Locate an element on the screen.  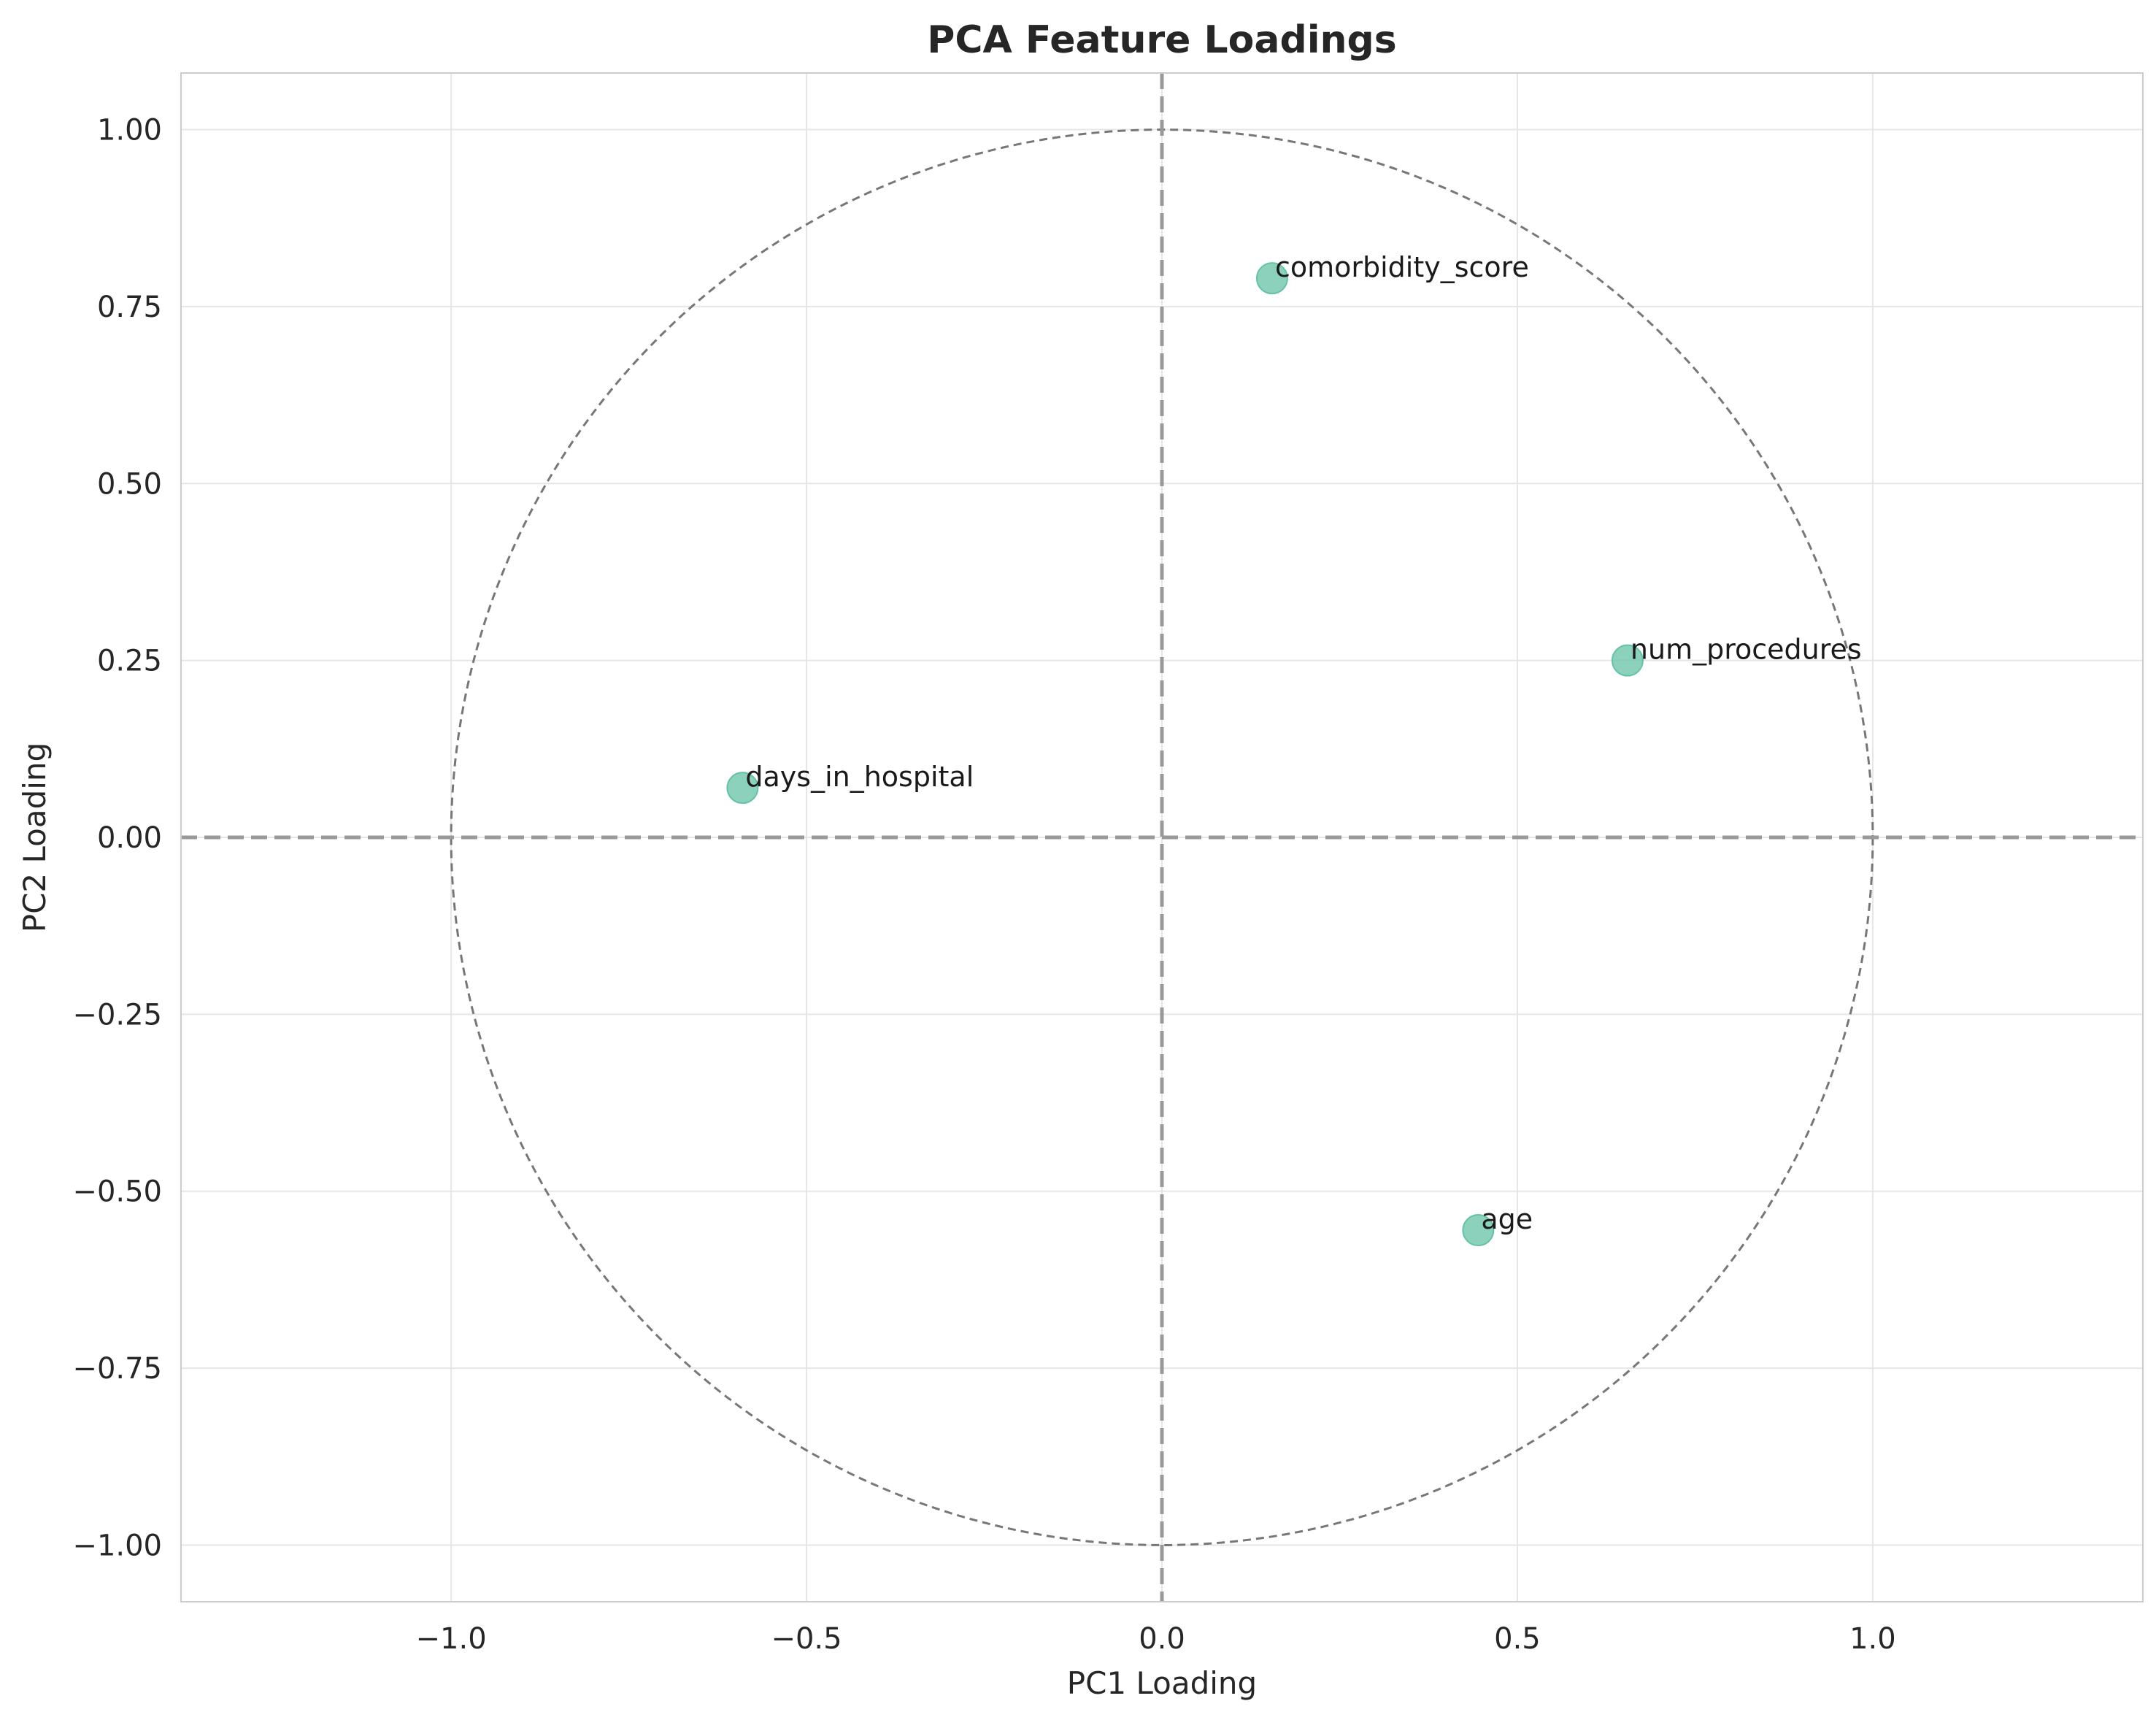
y-tick-label-1: 0.75 is located at coordinates (129, 307).